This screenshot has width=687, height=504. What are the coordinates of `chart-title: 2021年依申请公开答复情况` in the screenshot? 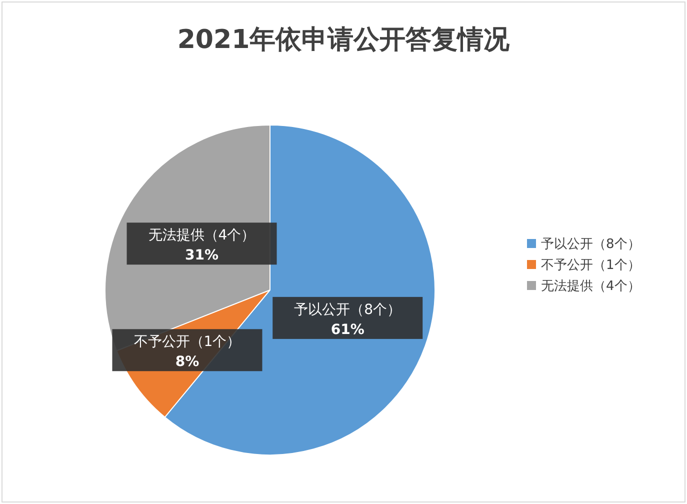 It's located at (344, 40).